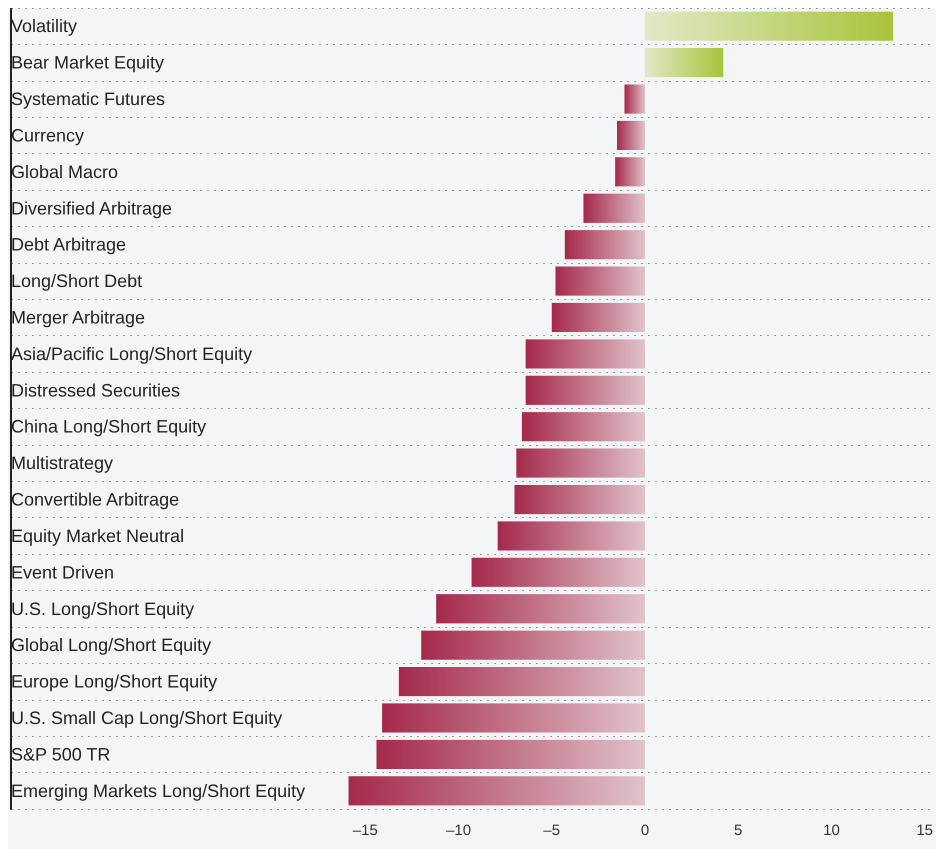 The height and width of the screenshot is (857, 944). I want to click on y-tick-label: Asia/Pacific Long/Short Equity, so click(131, 354).